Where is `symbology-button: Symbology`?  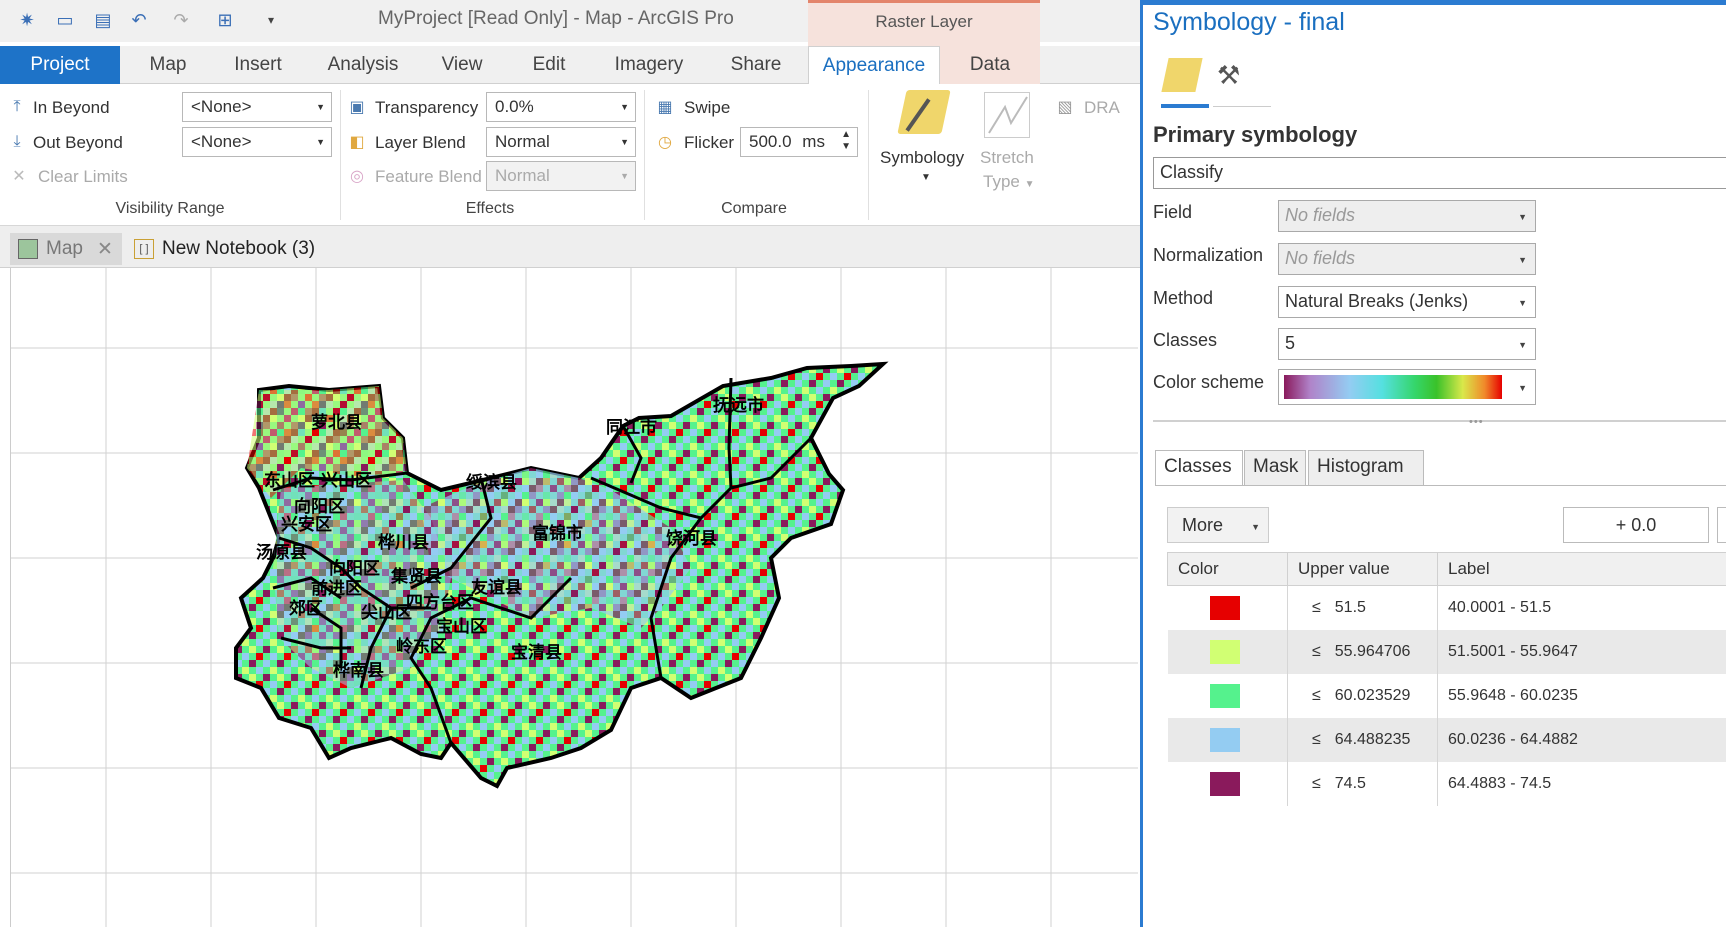
symbology-button: Symbology is located at coordinates (922, 157).